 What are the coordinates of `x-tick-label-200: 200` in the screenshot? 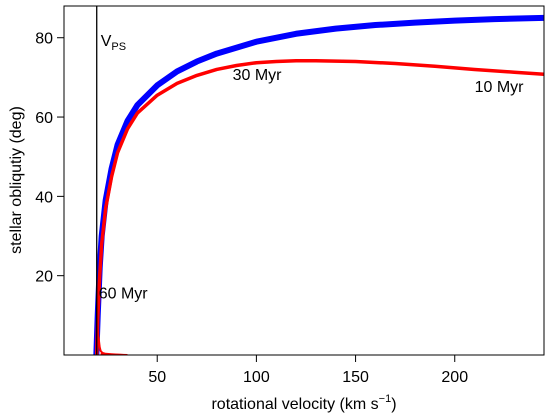 It's located at (454, 377).